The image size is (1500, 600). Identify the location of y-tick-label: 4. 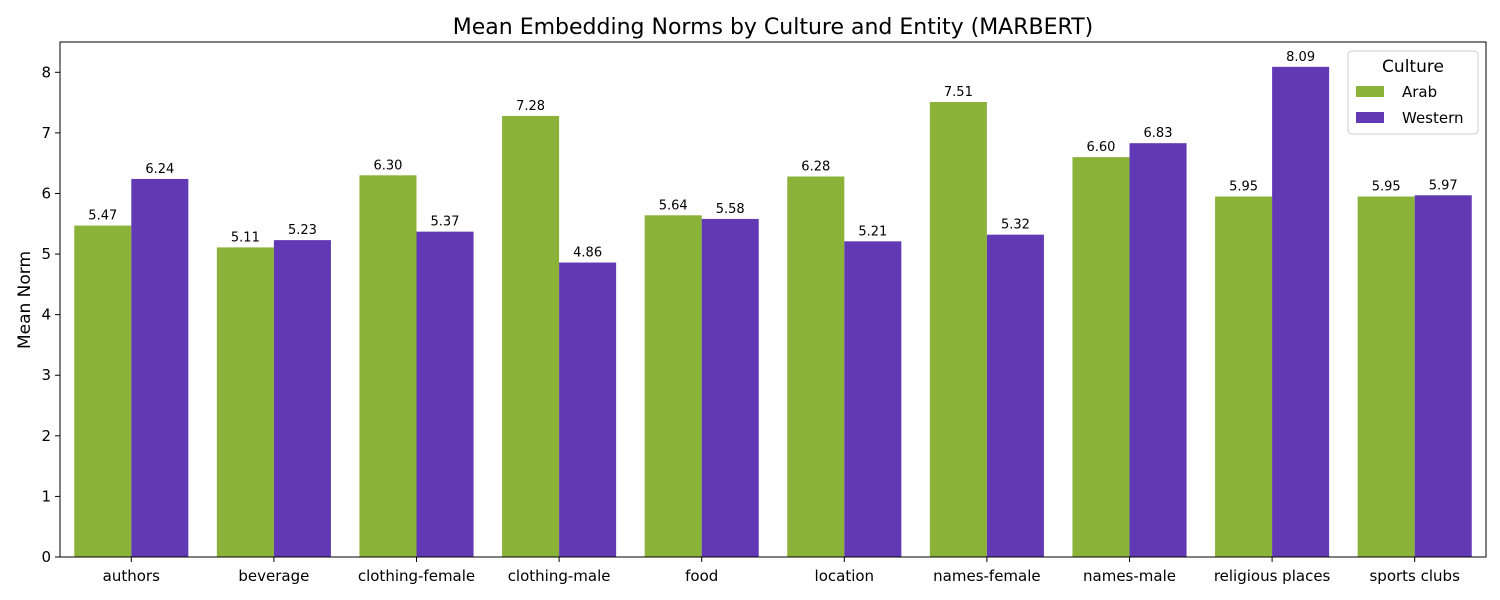
(46, 315).